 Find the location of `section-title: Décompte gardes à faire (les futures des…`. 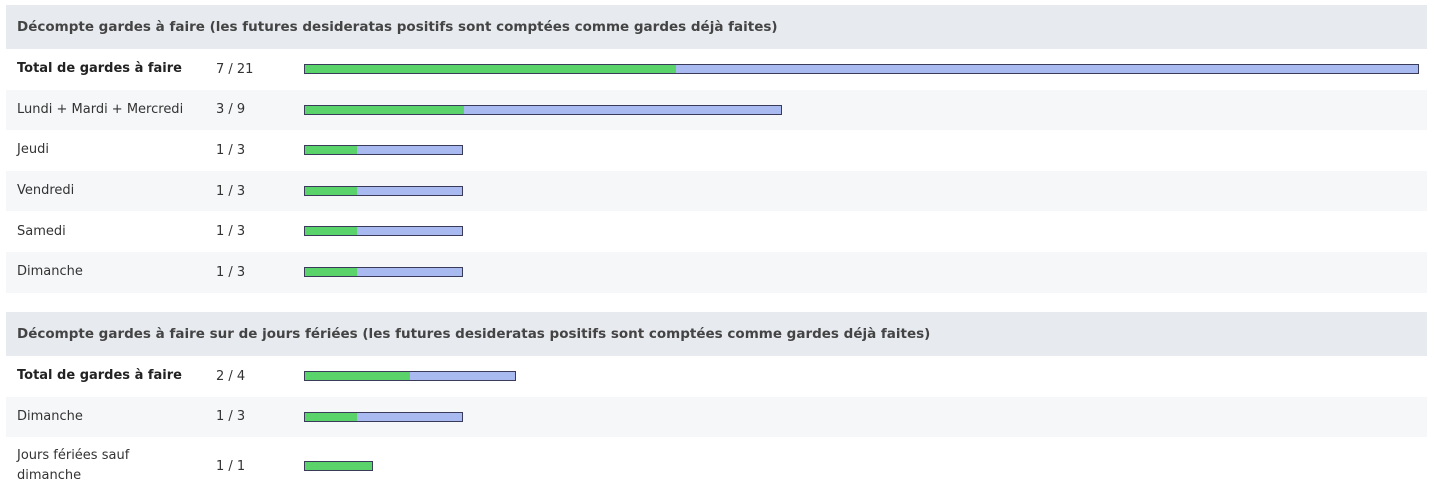

section-title: Décompte gardes à faire (les futures des… is located at coordinates (716, 27).